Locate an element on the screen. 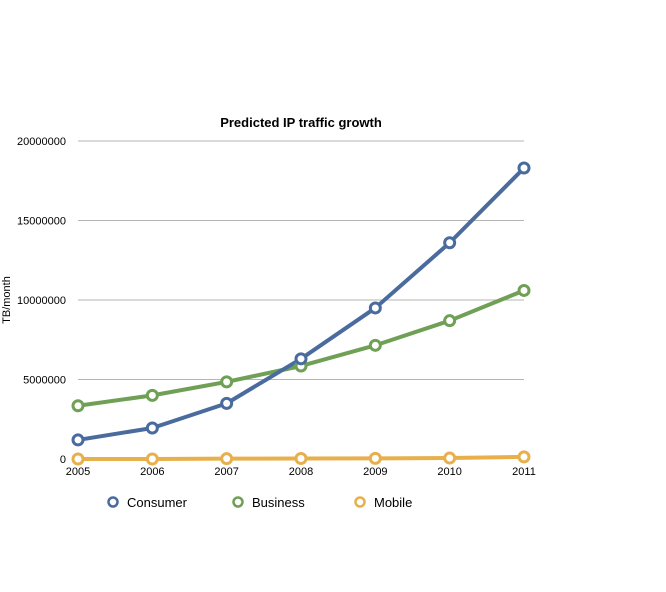 The height and width of the screenshot is (592, 666). legend-label-business: Business is located at coordinates (278, 502).